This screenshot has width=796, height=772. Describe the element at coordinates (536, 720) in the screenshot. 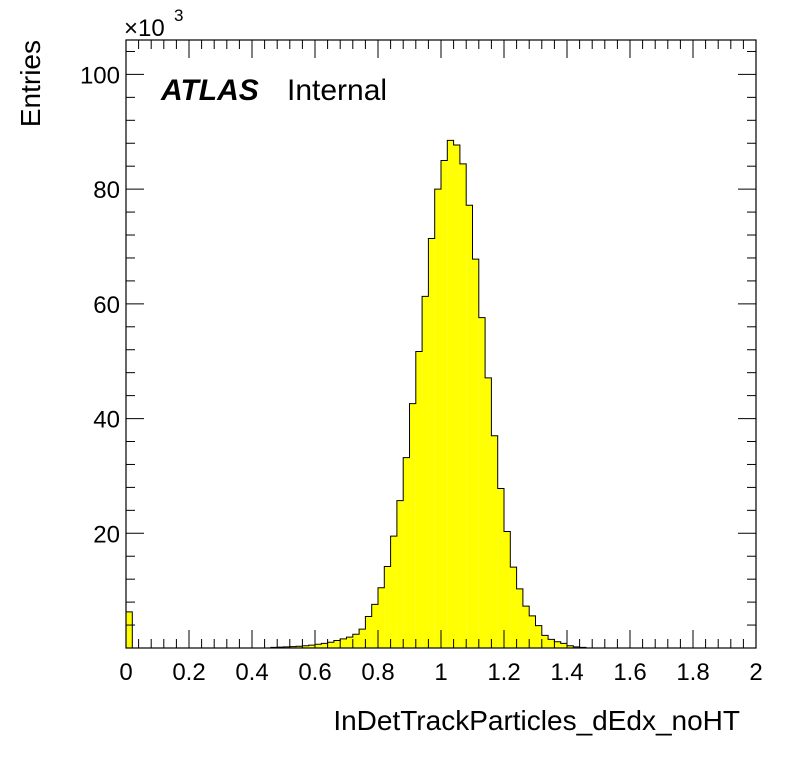

I see `x-axis-title: InDetTrackParticles_dEdx_noHT` at that location.